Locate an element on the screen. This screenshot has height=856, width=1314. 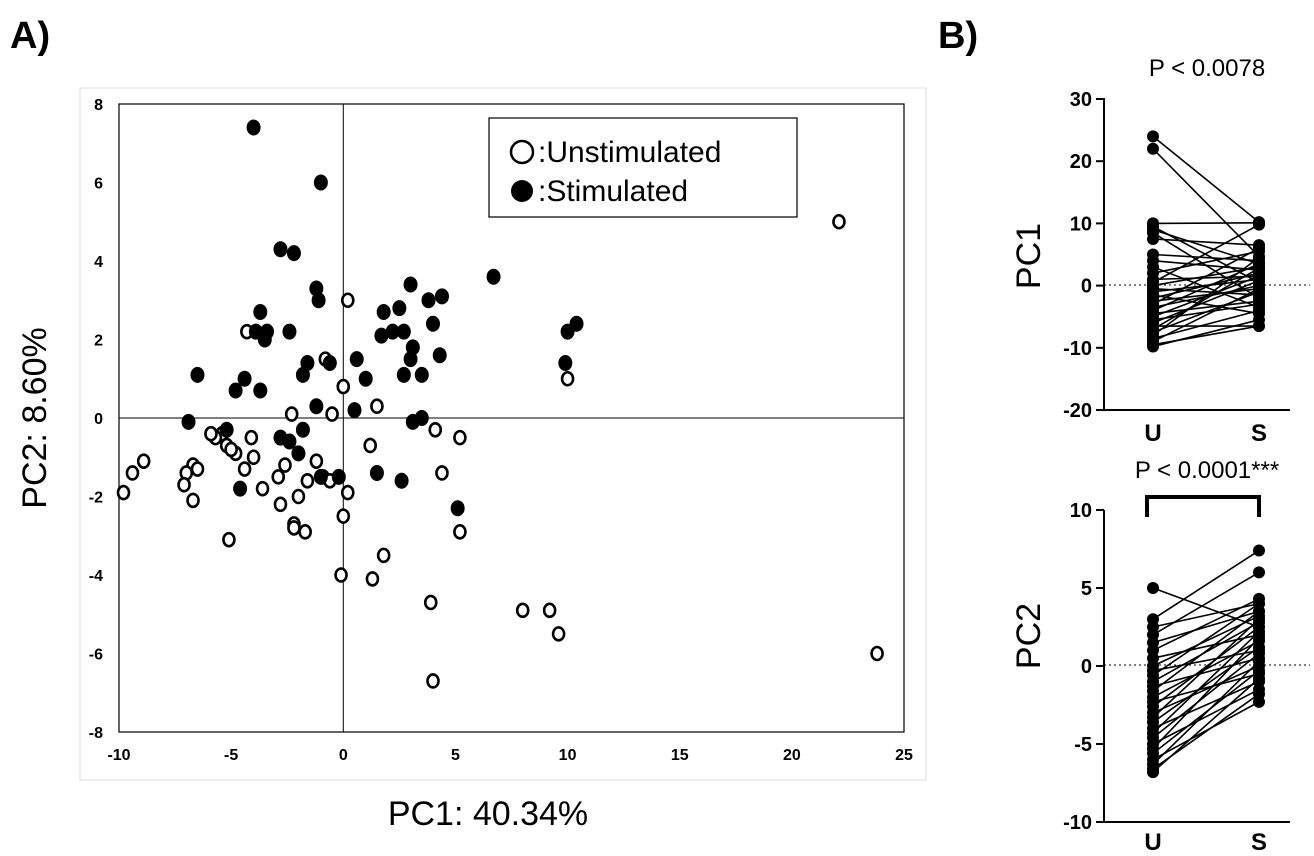
panel-b-label: B) is located at coordinates (958, 36).